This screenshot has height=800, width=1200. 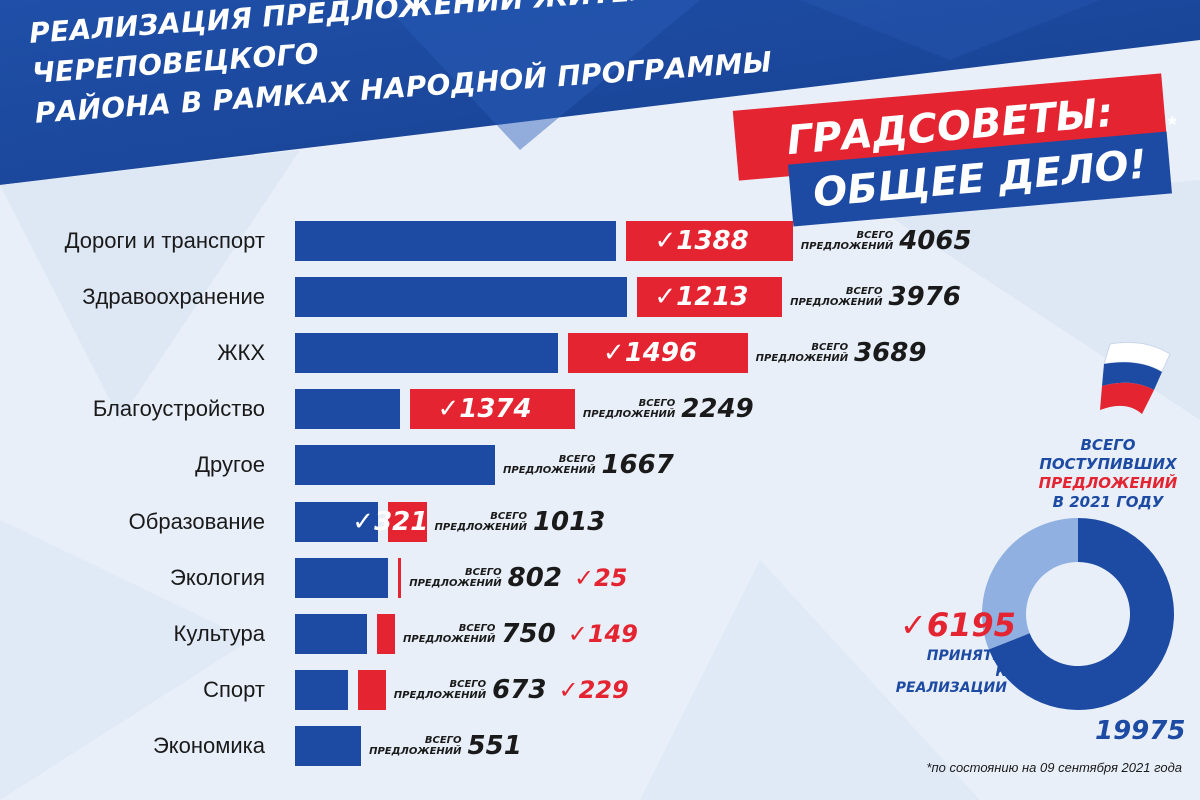 What do you see at coordinates (219, 633) in the screenshot?
I see `category-label: Культура` at bounding box center [219, 633].